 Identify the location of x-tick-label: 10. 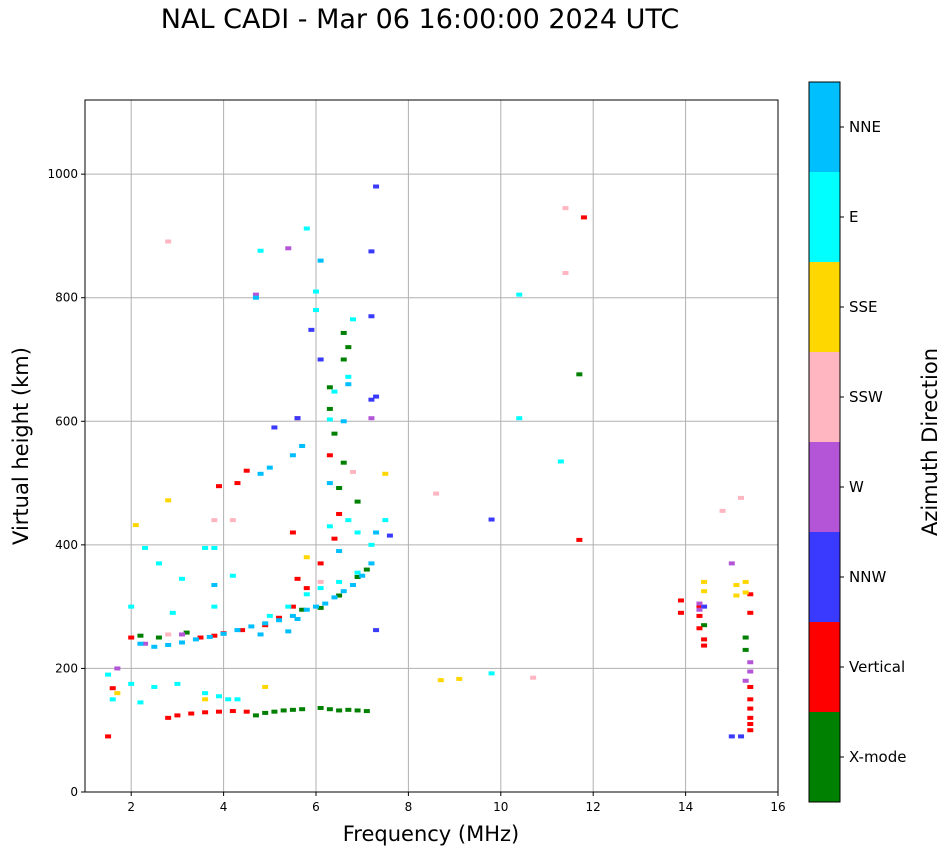
(500, 807).